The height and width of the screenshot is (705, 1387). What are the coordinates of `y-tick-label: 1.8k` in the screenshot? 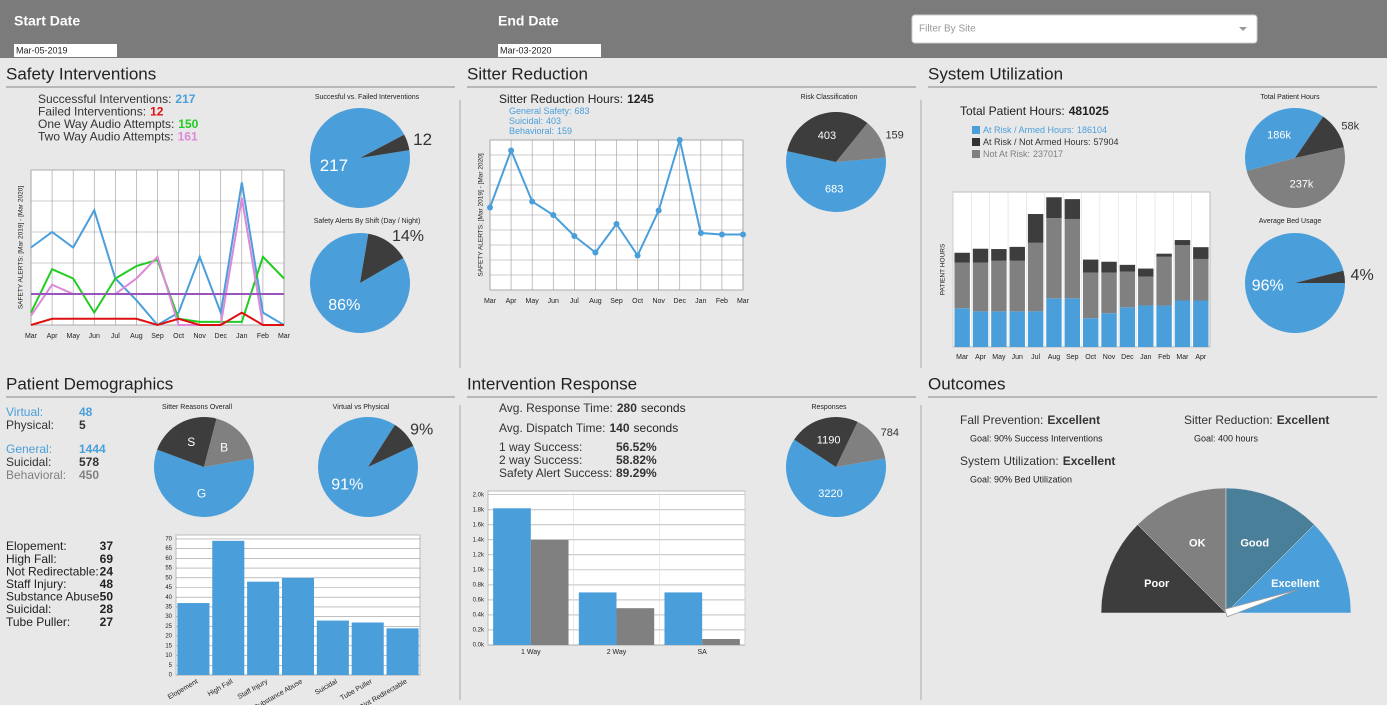 It's located at (479, 510).